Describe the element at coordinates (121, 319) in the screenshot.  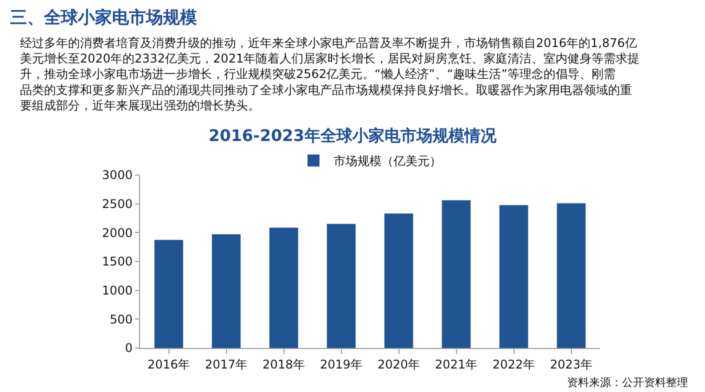
I see `y-tick-label: 500` at that location.